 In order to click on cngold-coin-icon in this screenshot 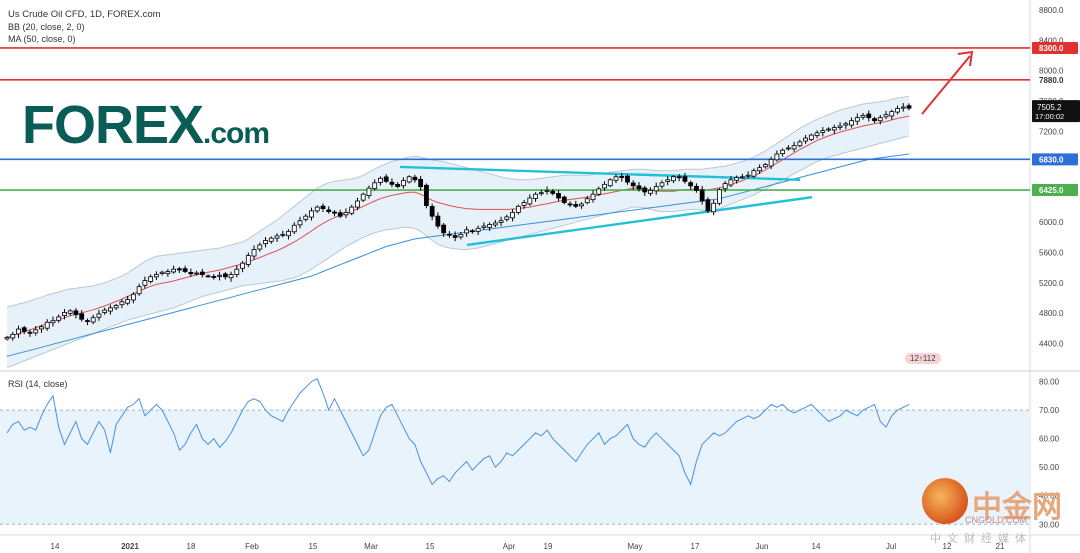, I will do `click(945, 501)`.